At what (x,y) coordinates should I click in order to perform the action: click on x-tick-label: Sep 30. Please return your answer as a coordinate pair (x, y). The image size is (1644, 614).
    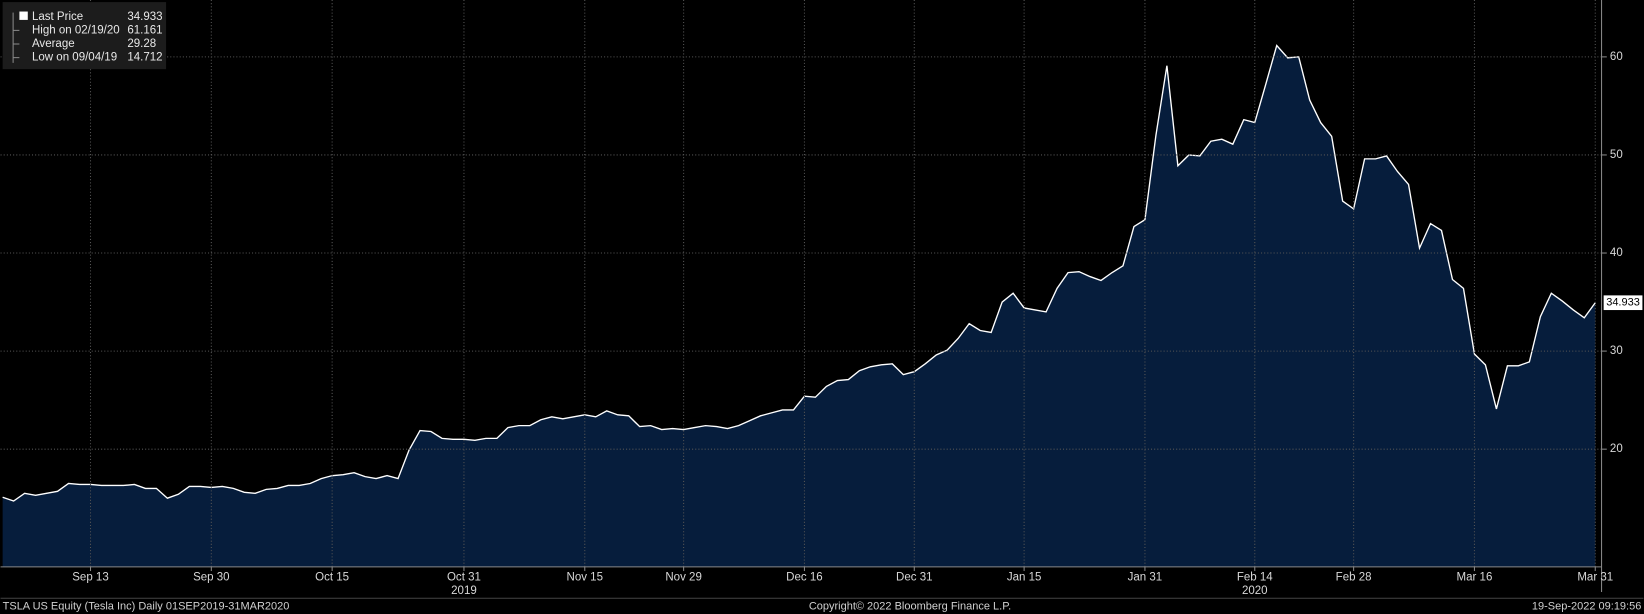
    Looking at the image, I should click on (211, 577).